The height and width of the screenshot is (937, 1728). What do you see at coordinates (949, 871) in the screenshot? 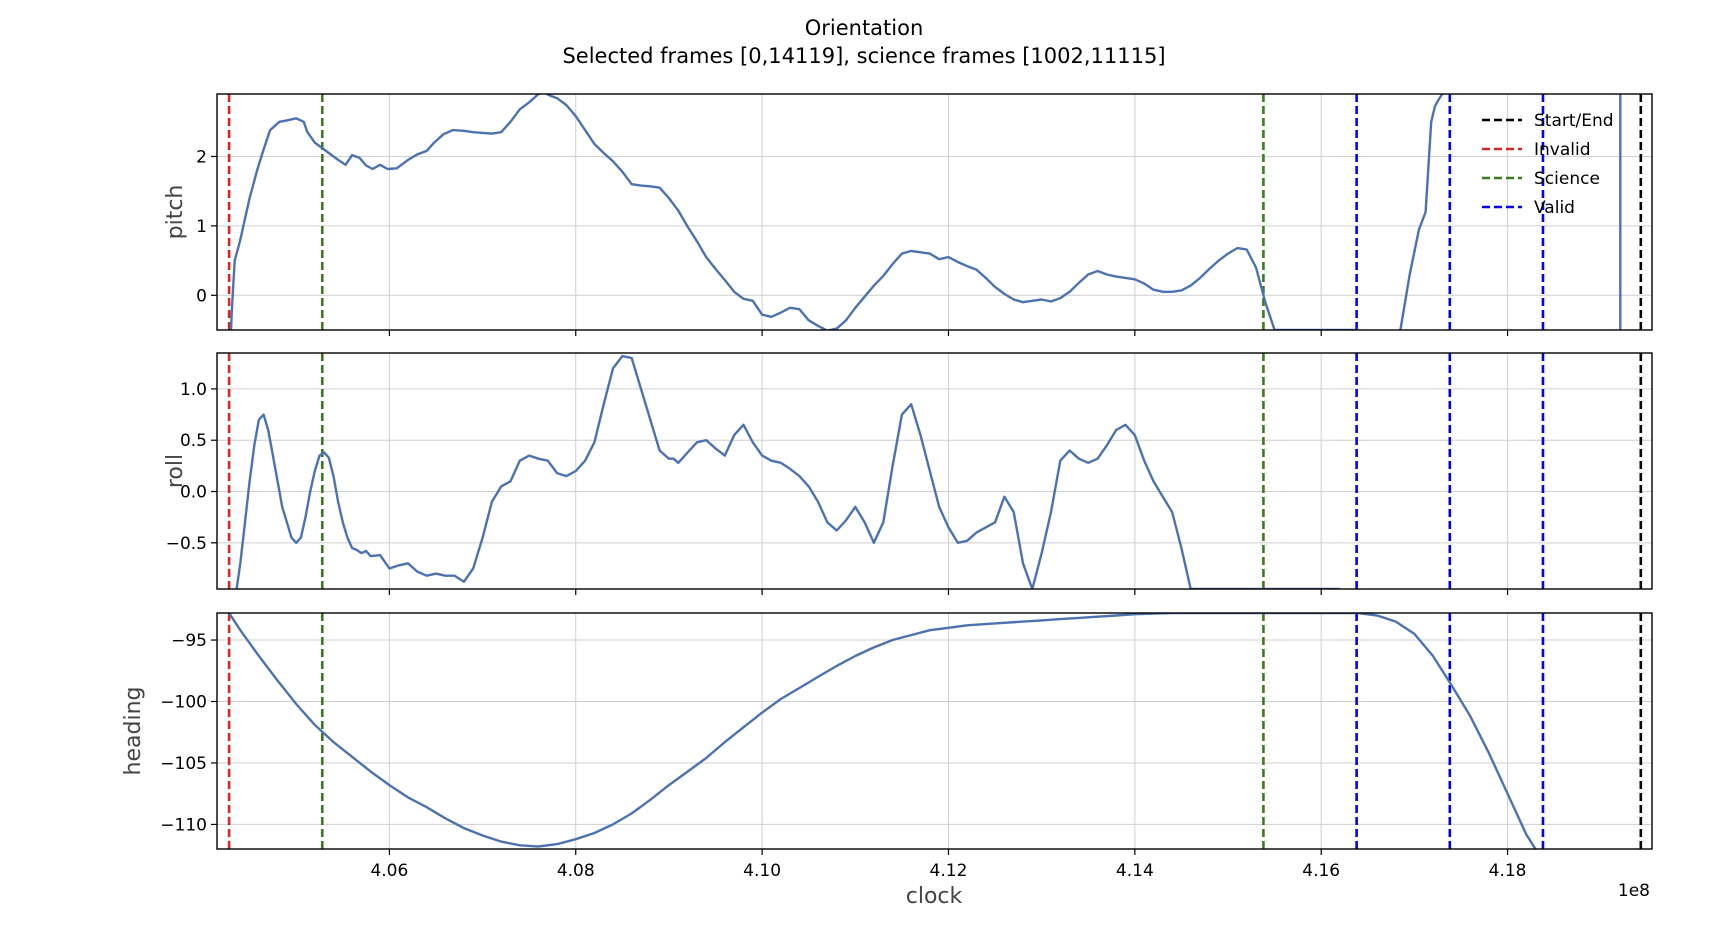
I see `x-tick-label: 4.12` at bounding box center [949, 871].